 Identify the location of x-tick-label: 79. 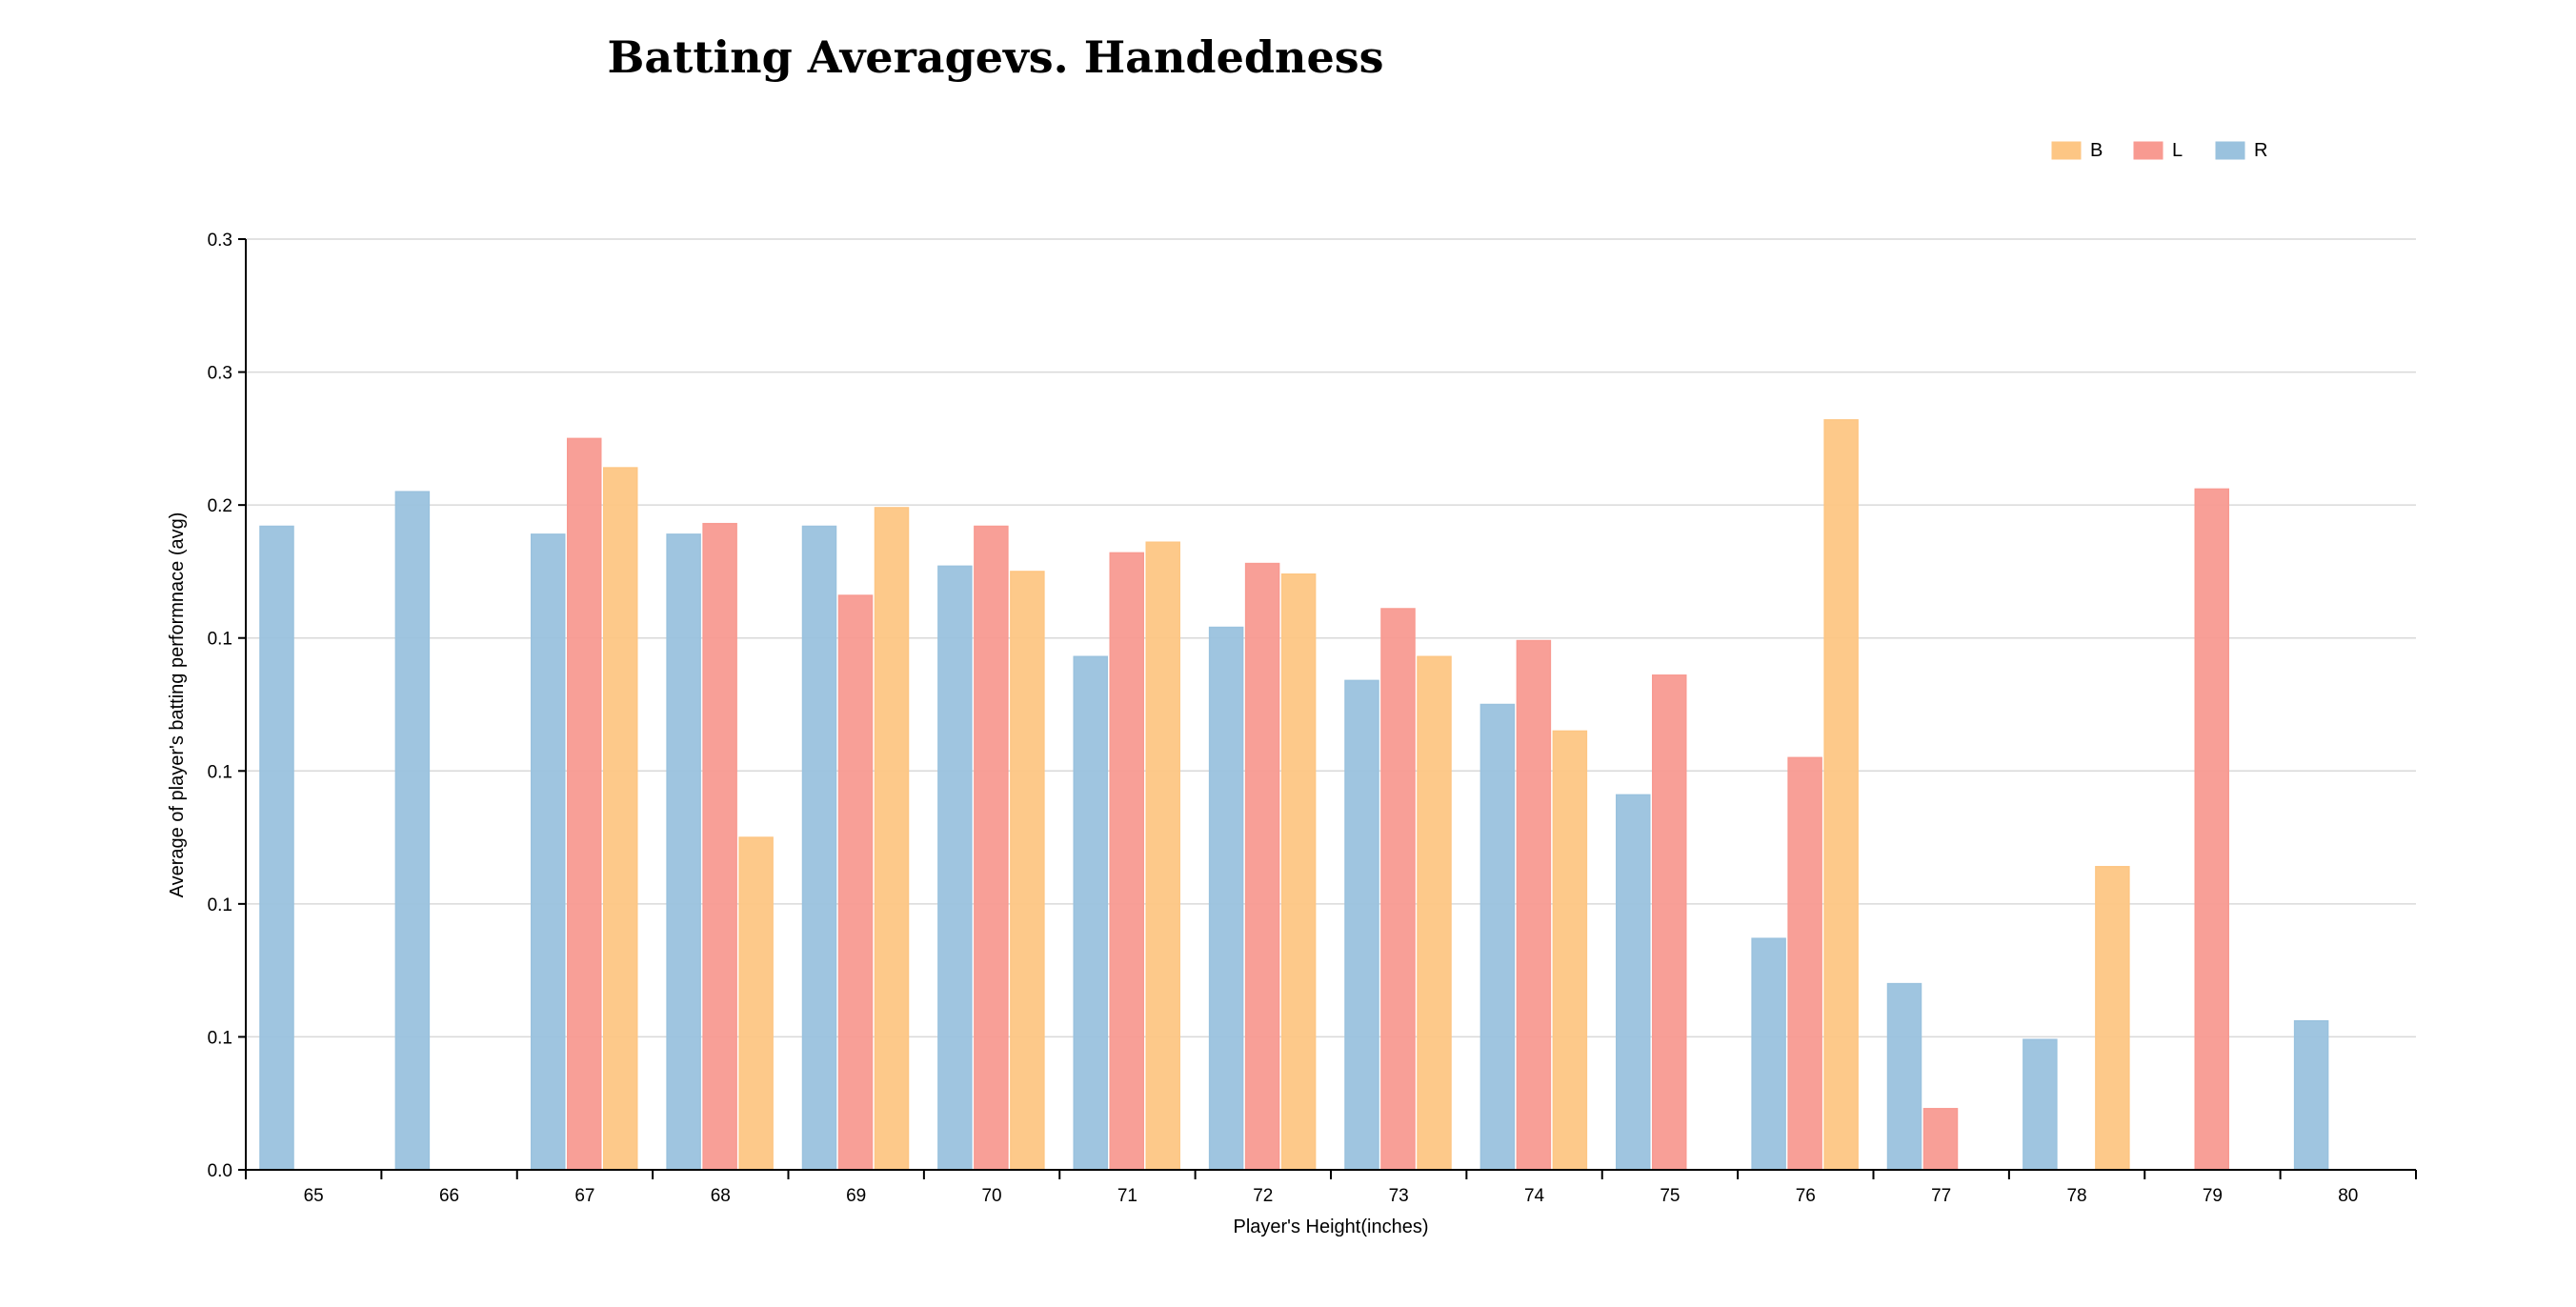
(2213, 1196).